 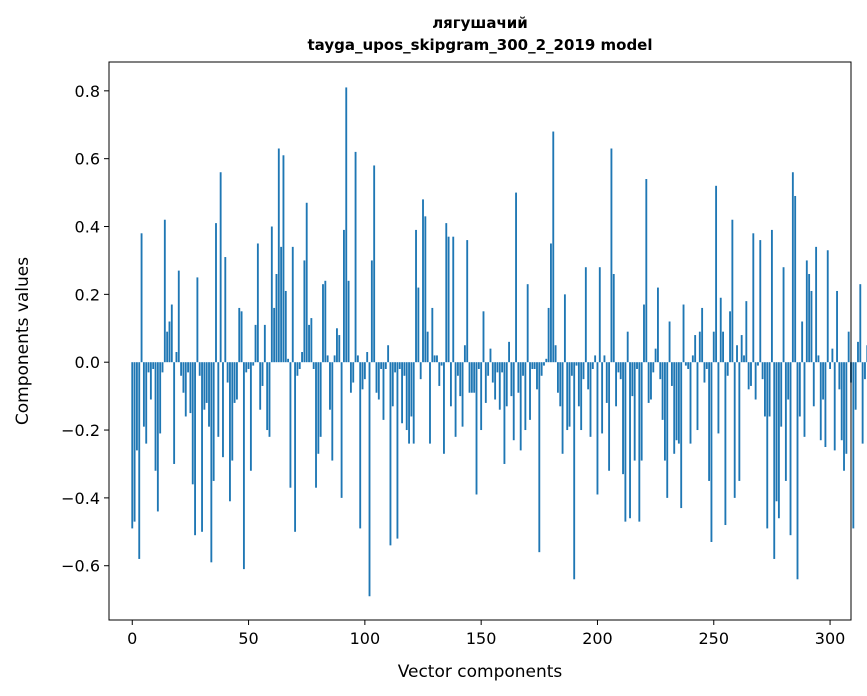 I want to click on y-tick-label: −0.4, so click(x=80, y=498).